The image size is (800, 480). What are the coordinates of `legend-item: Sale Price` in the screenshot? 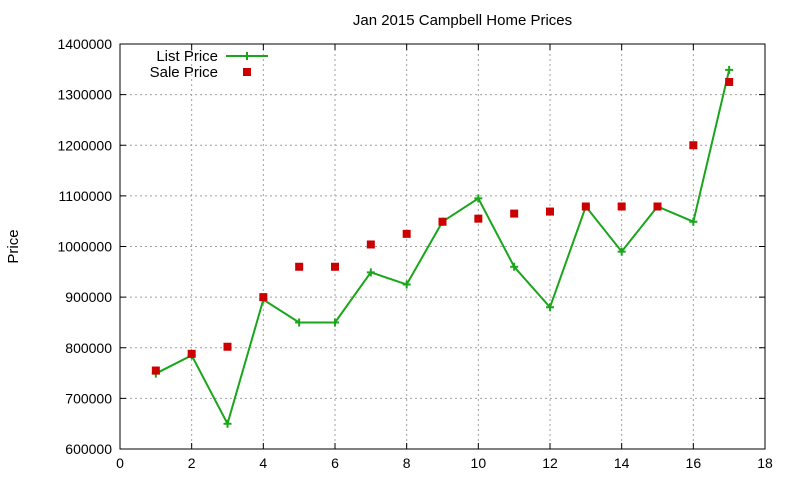 It's located at (200, 72).